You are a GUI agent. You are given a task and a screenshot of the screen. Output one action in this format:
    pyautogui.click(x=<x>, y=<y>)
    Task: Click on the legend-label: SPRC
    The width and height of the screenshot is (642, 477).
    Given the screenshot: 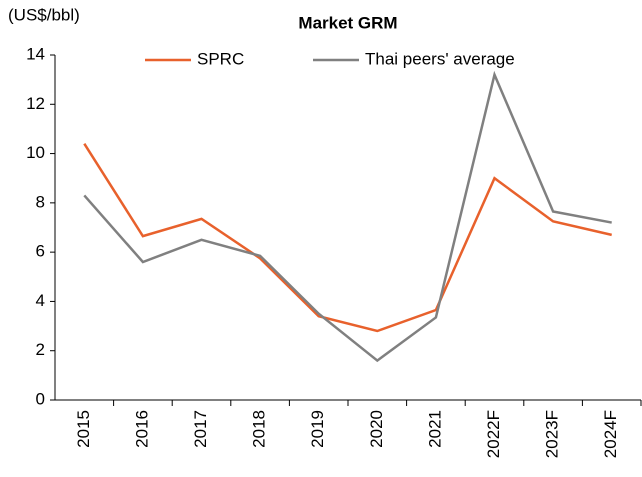 What is the action you would take?
    pyautogui.click(x=220, y=58)
    